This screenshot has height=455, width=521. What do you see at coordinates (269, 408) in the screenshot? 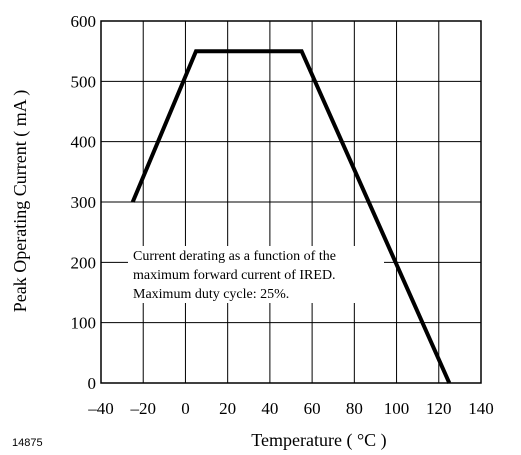
I see `x-tick-label: 40` at bounding box center [269, 408].